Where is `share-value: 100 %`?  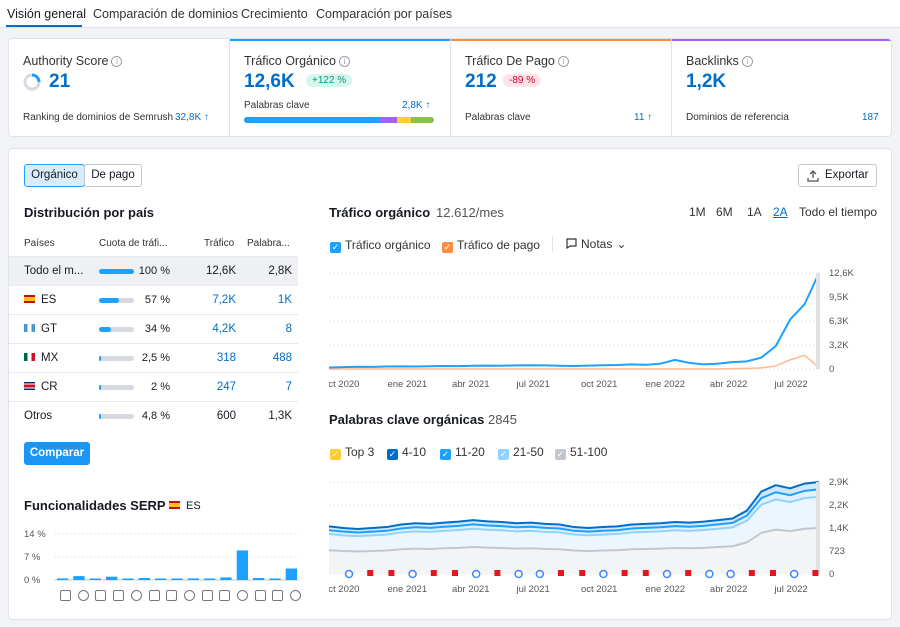
share-value: 100 % is located at coordinates (154, 271).